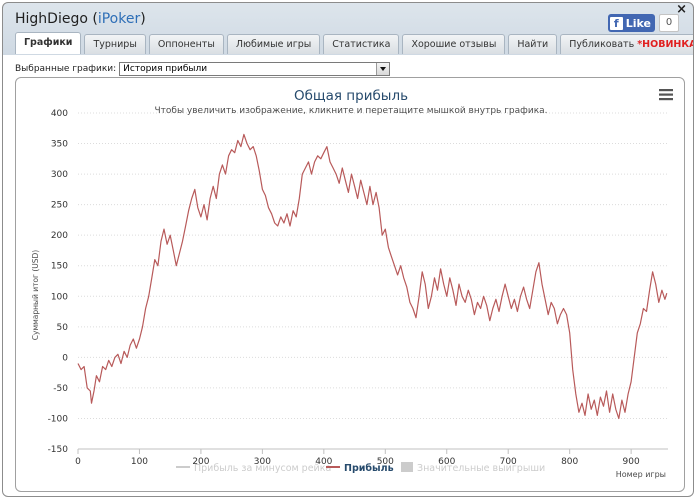 This screenshot has height=501, width=700. Describe the element at coordinates (200, 462) in the screenshot. I see `x-tick-label: 200` at that location.